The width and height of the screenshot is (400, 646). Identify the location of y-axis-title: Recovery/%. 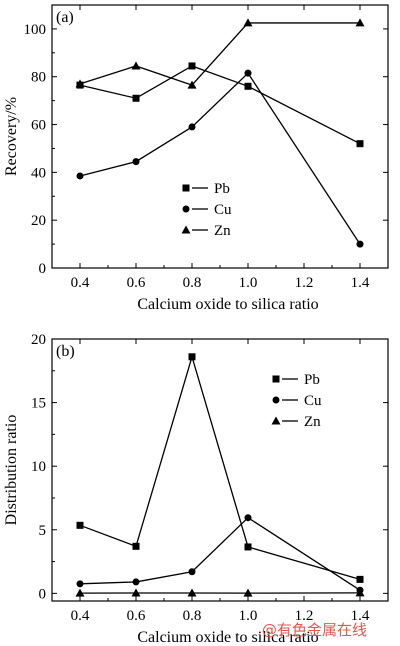
(11, 136).